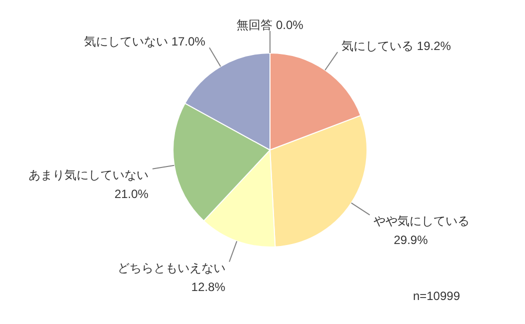  What do you see at coordinates (436, 296) in the screenshot?
I see `text: n=10999` at bounding box center [436, 296].